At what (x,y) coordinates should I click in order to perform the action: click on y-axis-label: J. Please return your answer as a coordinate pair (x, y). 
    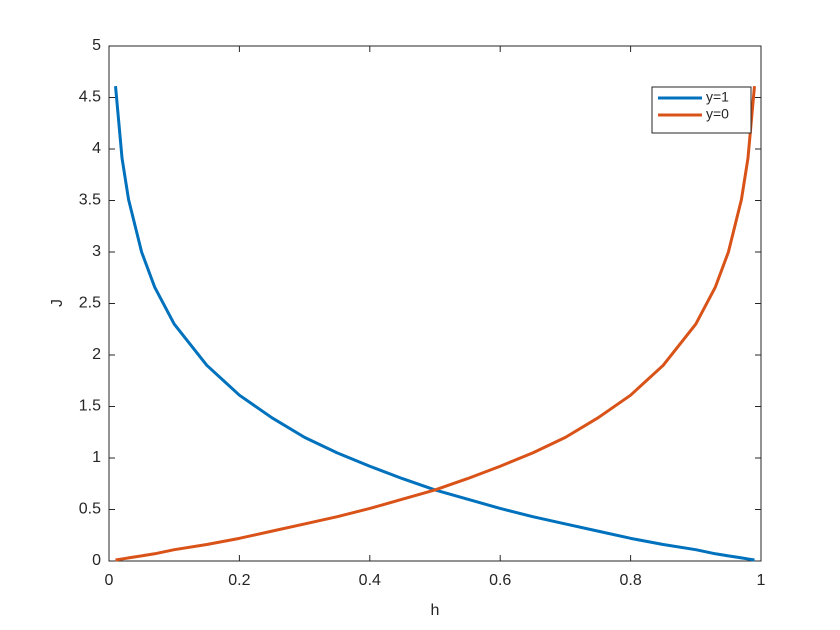
    Looking at the image, I should click on (57, 303).